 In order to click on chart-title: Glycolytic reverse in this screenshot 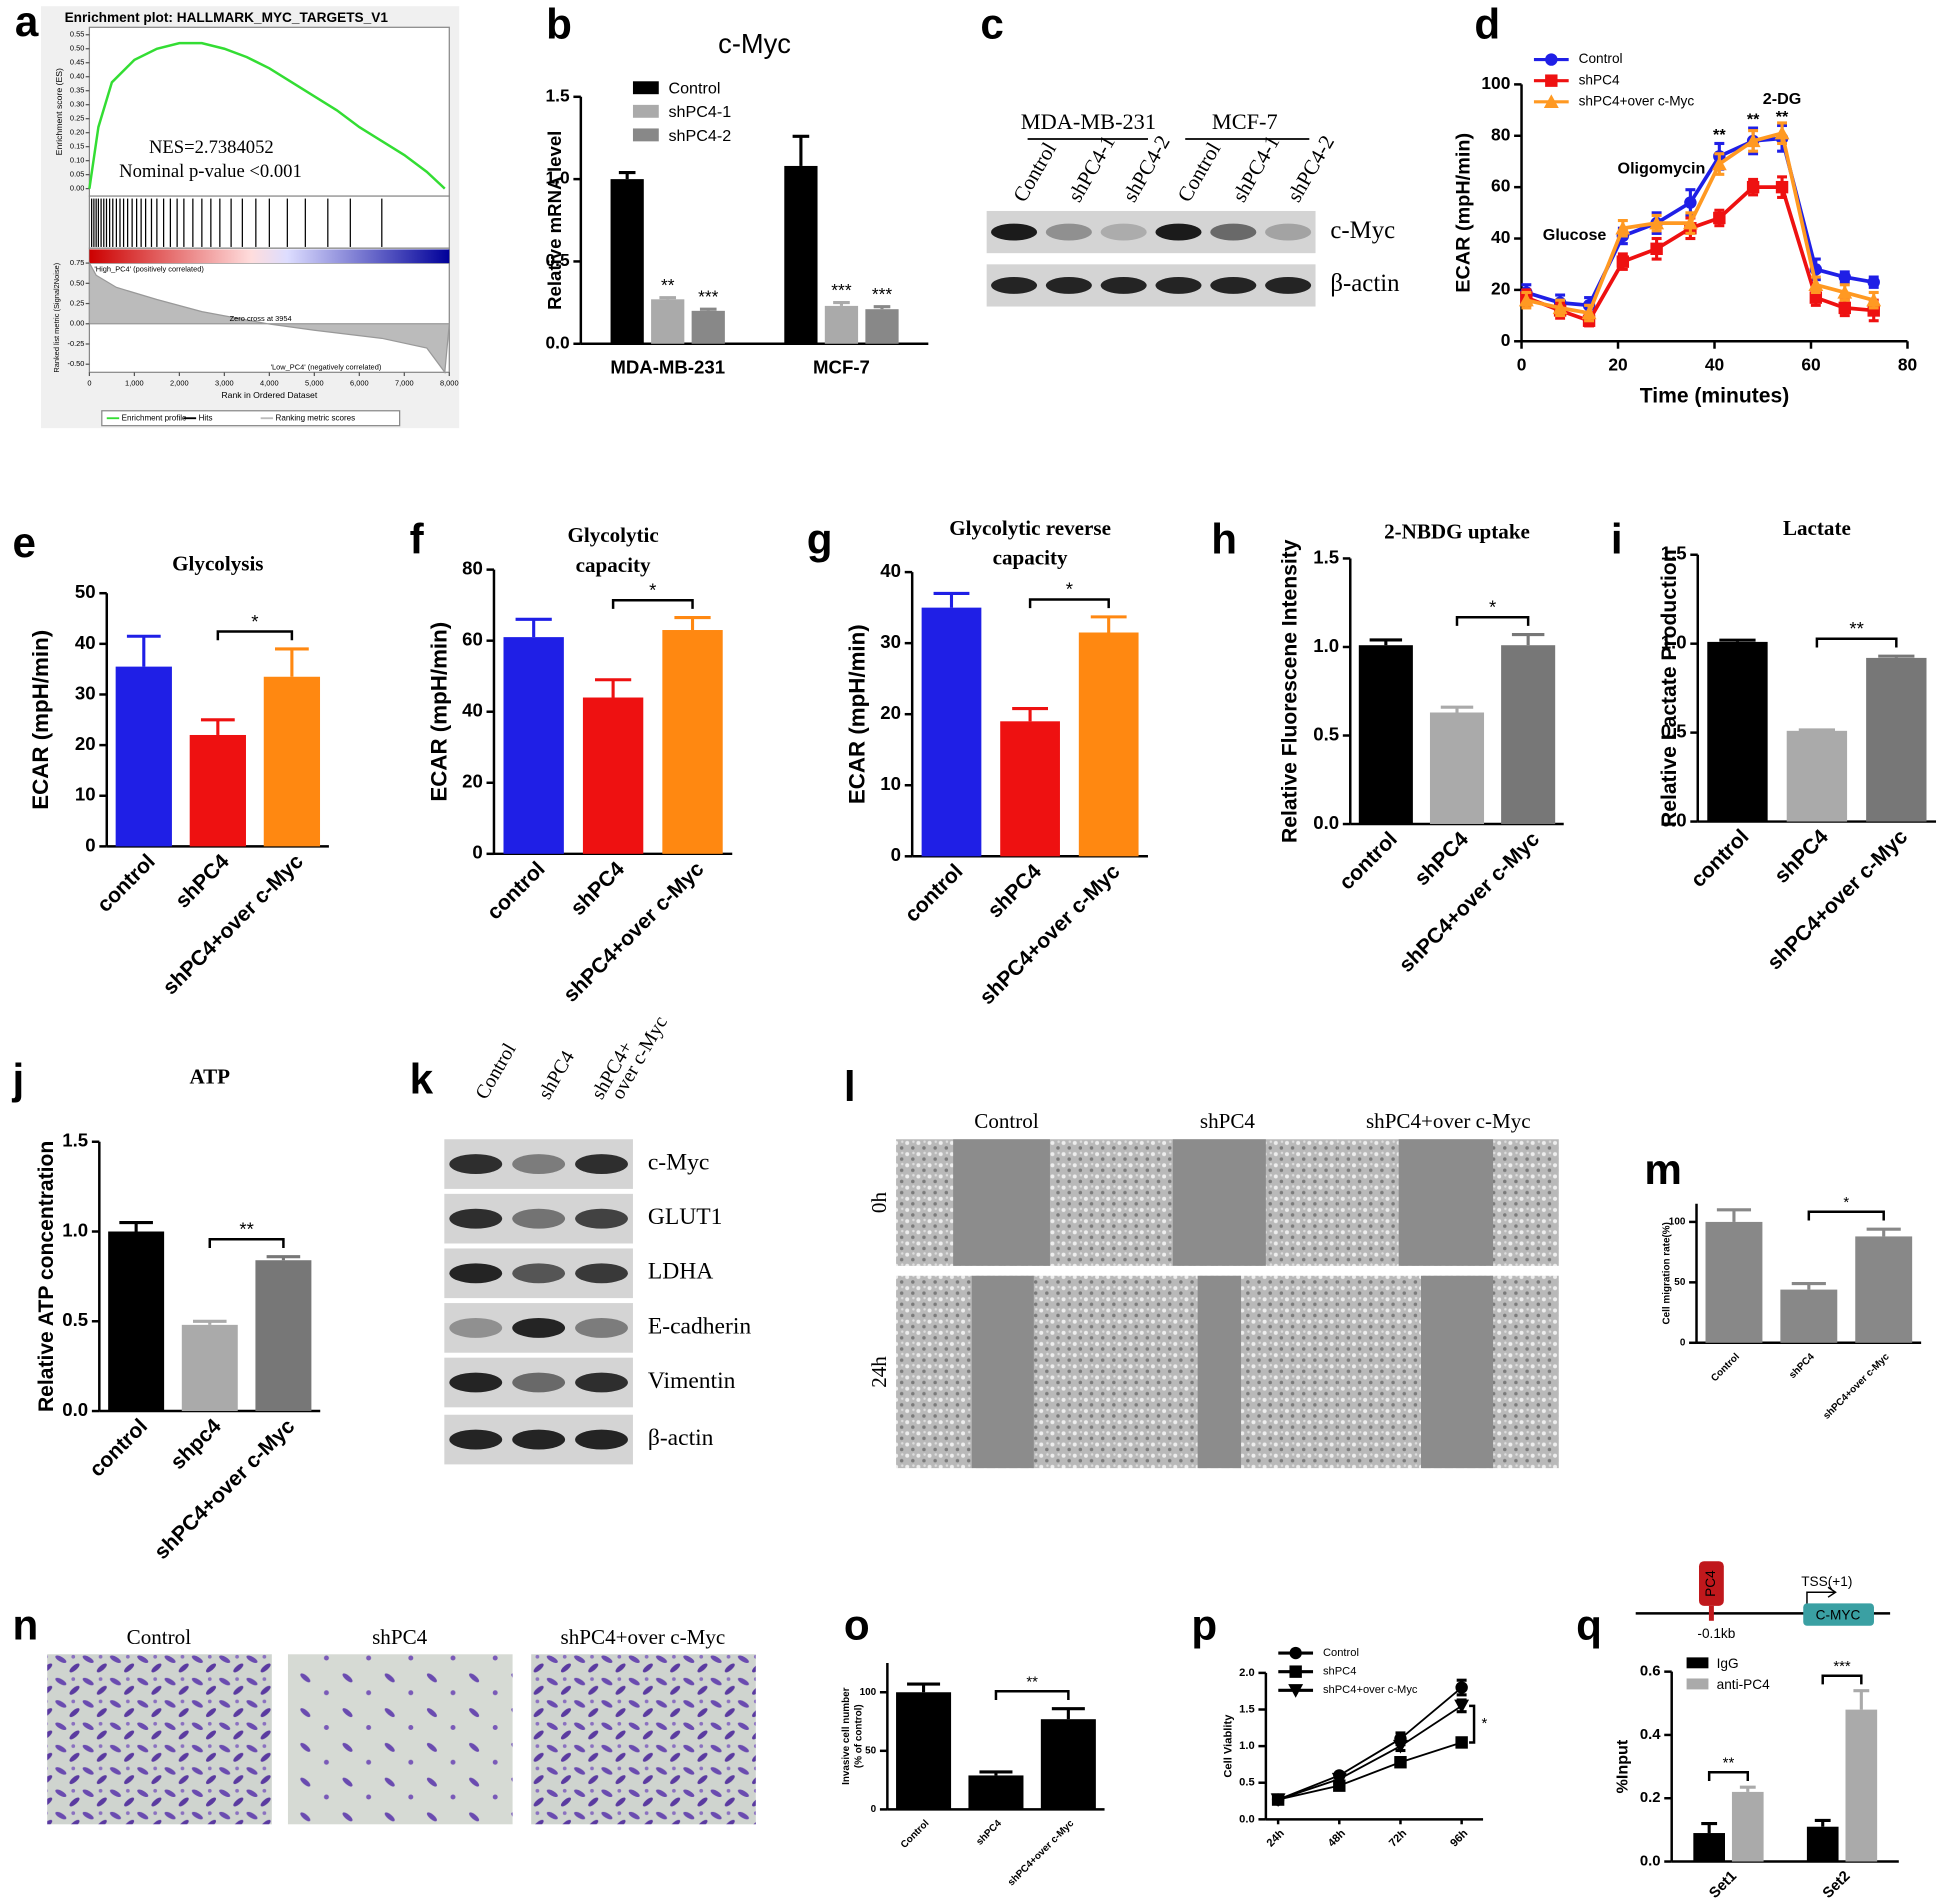, I will do `click(1030, 528)`.